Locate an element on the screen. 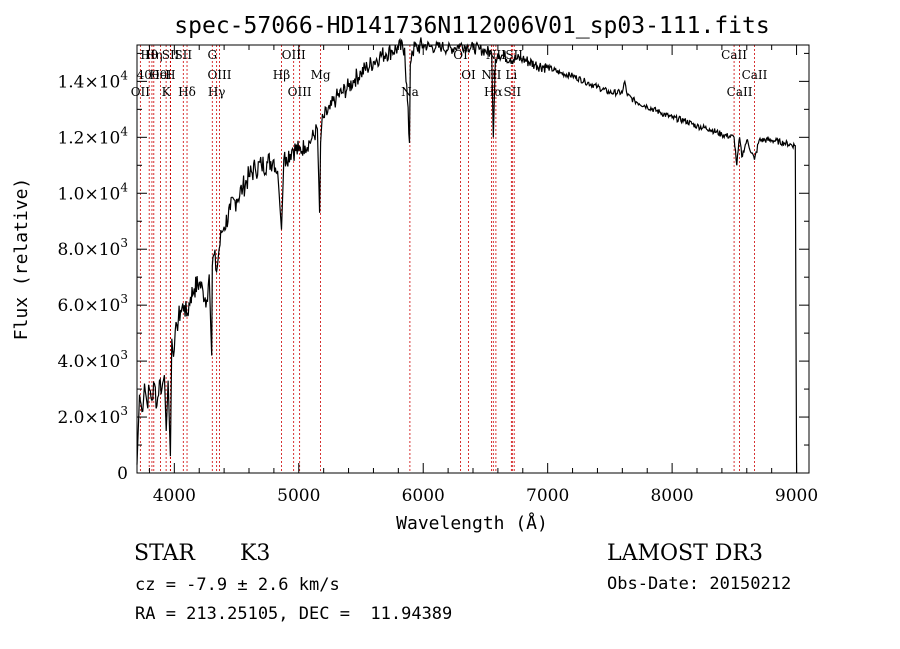  y-axis-label: Flux (relative) is located at coordinates (21, 259).